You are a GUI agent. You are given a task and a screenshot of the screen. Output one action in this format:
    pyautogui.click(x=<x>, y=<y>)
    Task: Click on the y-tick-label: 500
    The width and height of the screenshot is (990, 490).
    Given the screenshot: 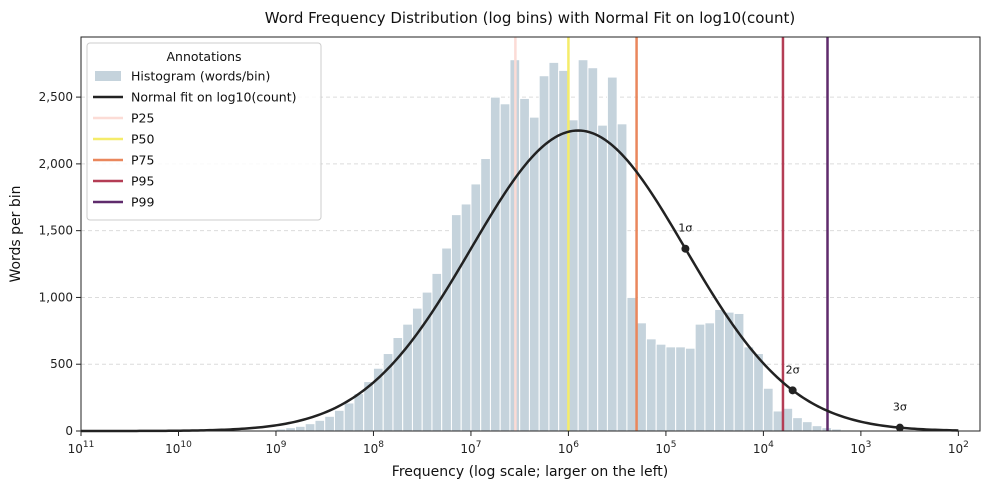 What is the action you would take?
    pyautogui.click(x=61, y=364)
    